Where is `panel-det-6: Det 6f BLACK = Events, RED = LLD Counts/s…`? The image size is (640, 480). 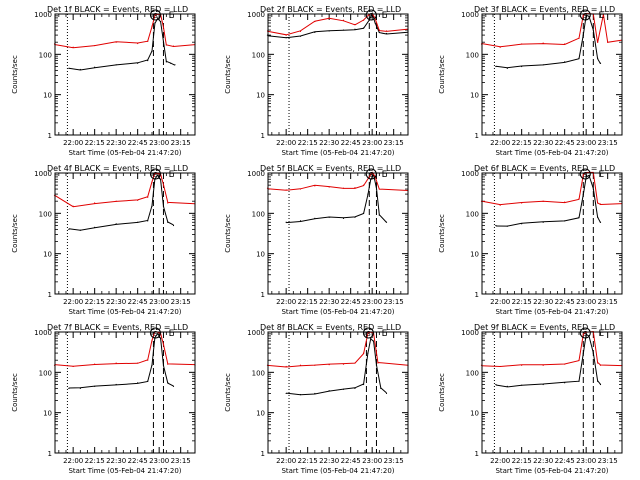
panel-det-6: Det 6f BLACK = Events, RED = LLD Counts/s… is located at coordinates (530, 240).